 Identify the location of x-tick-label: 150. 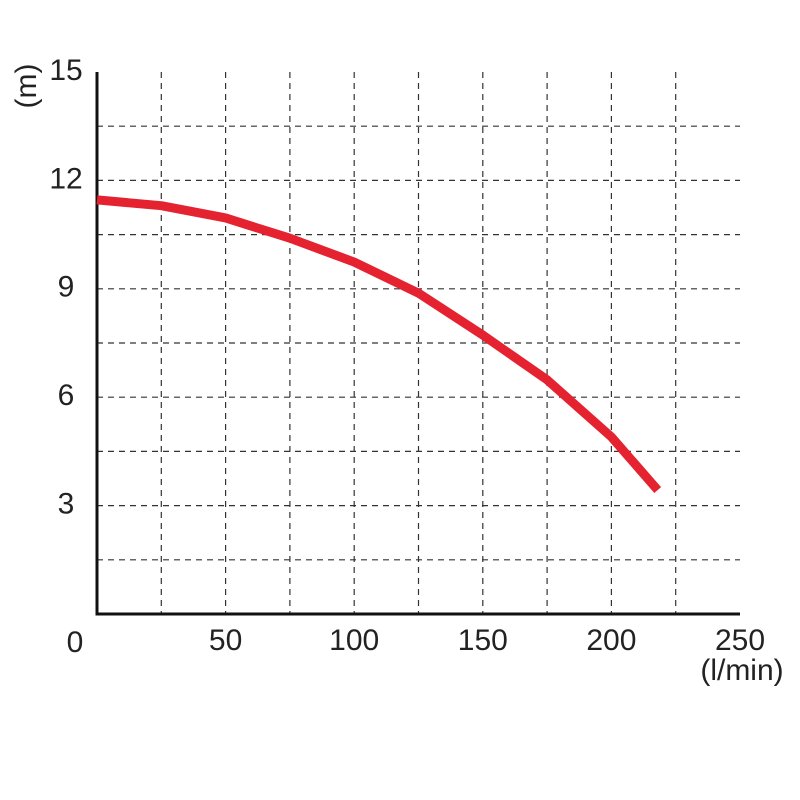
(483, 640).